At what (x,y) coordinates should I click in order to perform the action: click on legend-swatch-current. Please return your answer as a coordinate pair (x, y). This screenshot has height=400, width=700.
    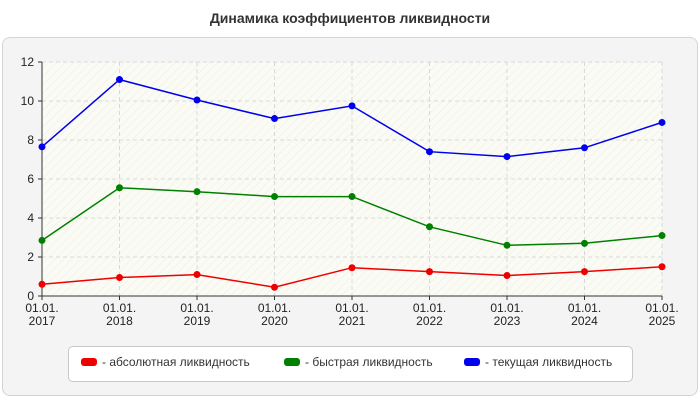
    Looking at the image, I should click on (472, 362).